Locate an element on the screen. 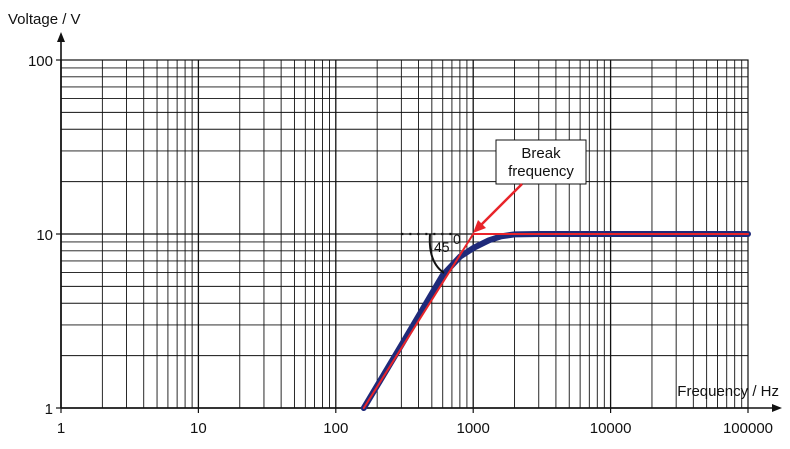 This screenshot has width=790, height=449. annotations: Break frequency 45 0 is located at coordinates (507, 206).